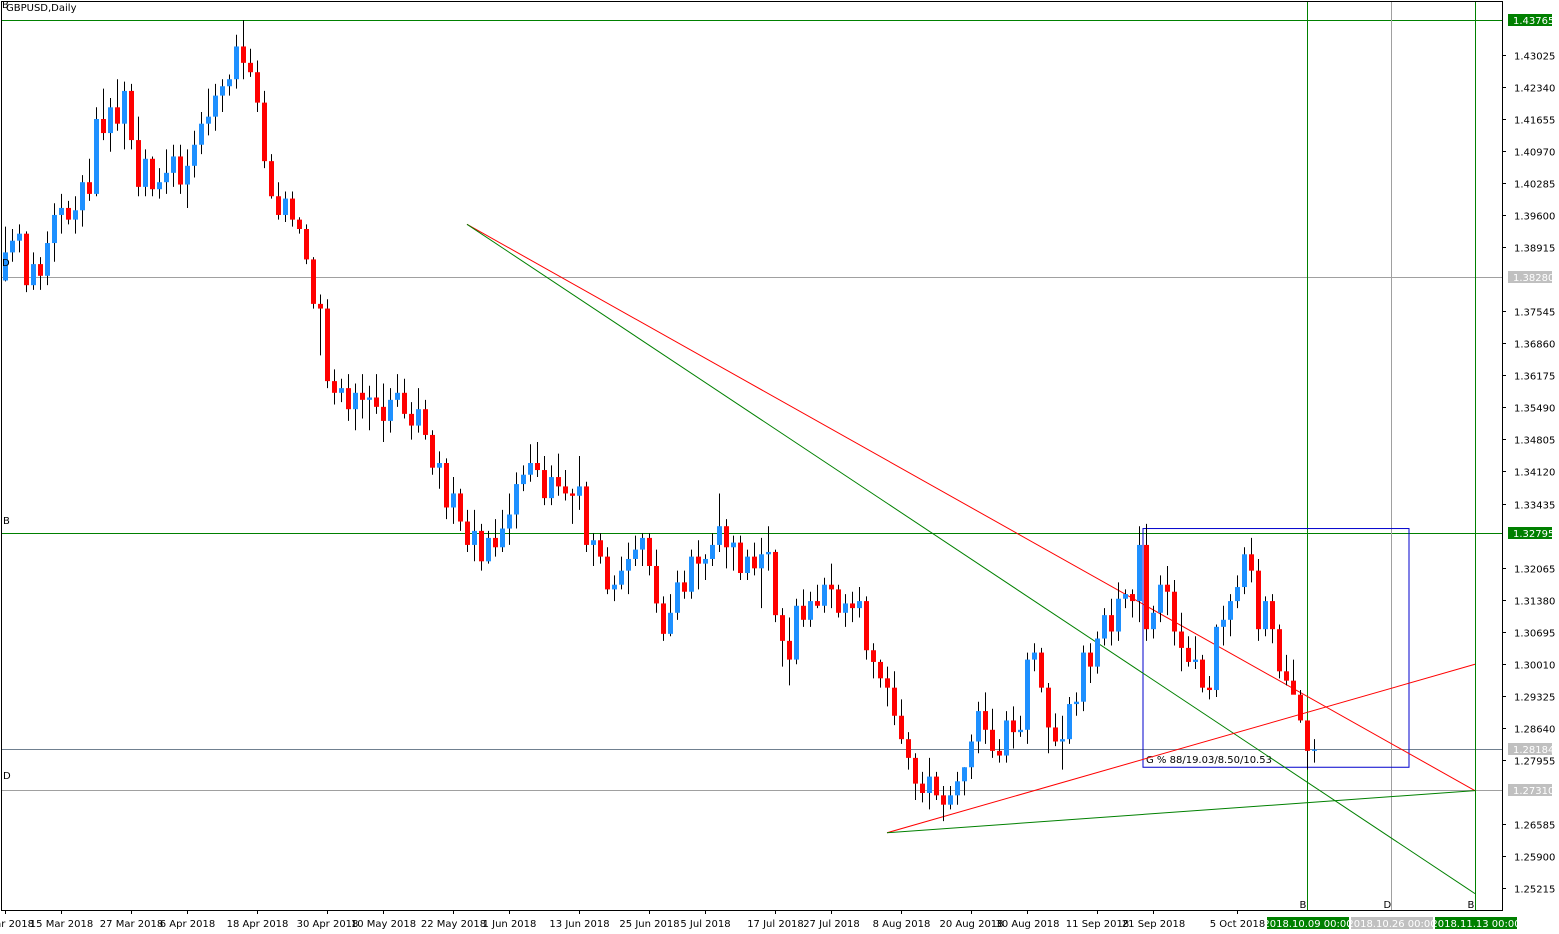  Describe the element at coordinates (902, 924) in the screenshot. I see `x-tick-label: 8 Aug 2018` at that location.